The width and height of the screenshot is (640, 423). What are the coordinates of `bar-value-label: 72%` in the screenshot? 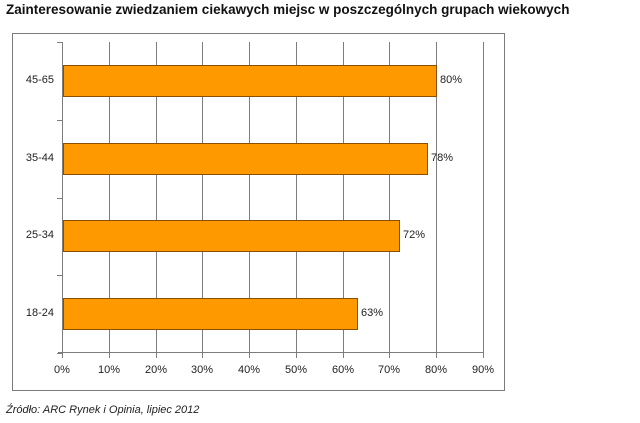 It's located at (414, 235).